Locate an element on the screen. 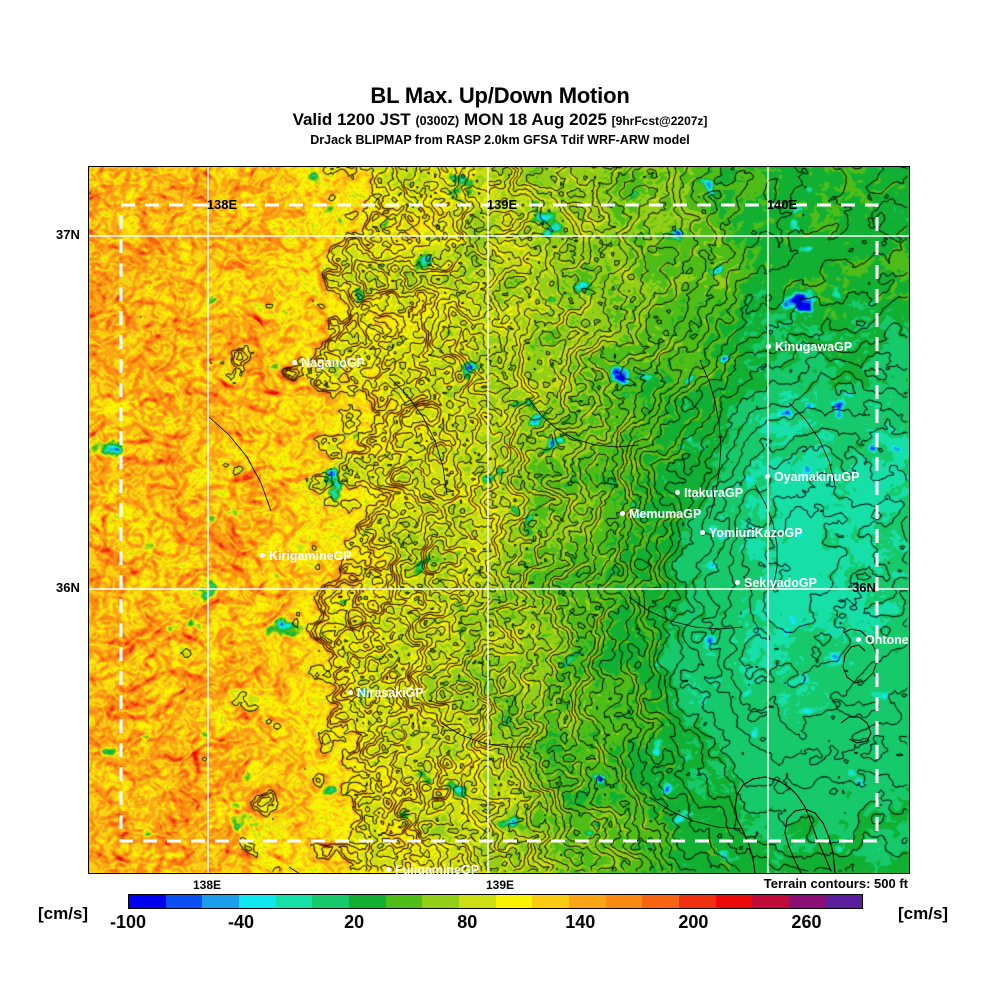 The height and width of the screenshot is (1000, 1000). station-label: SekiyadoGP is located at coordinates (780, 583).